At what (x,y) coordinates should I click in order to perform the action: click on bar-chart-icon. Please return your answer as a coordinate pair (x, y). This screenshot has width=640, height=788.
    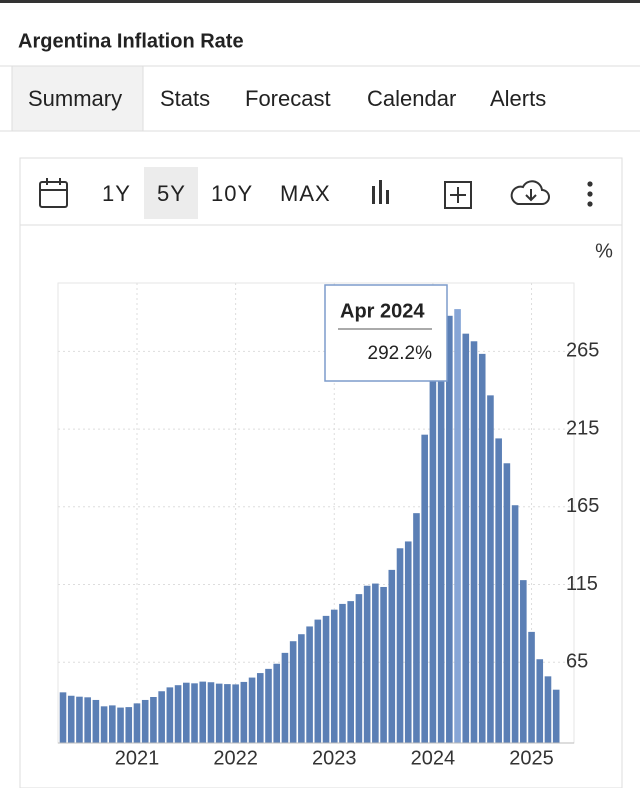
    Looking at the image, I should click on (380, 192).